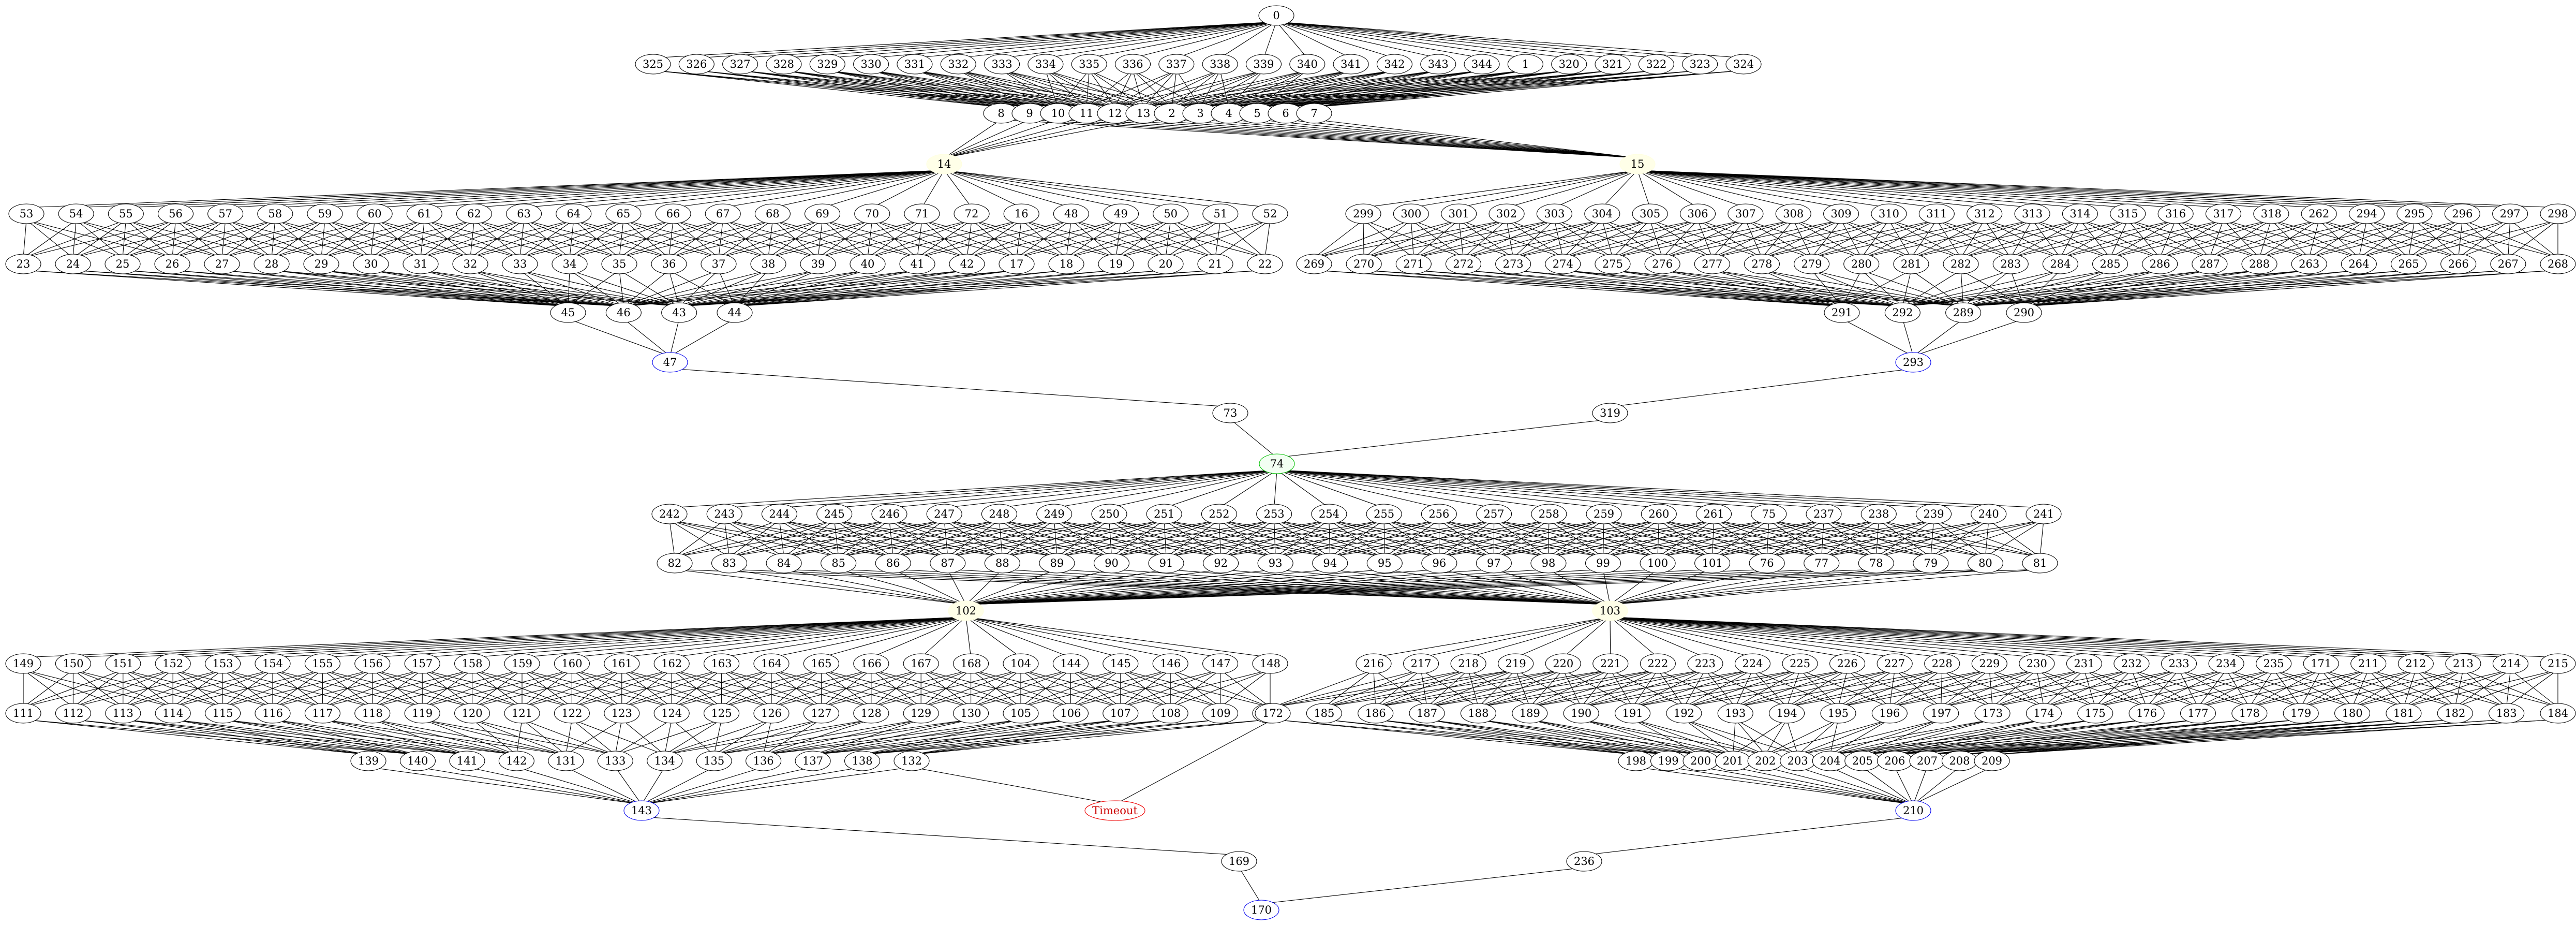 The width and height of the screenshot is (2576, 925). I want to click on node-label: 236, so click(1585, 861).